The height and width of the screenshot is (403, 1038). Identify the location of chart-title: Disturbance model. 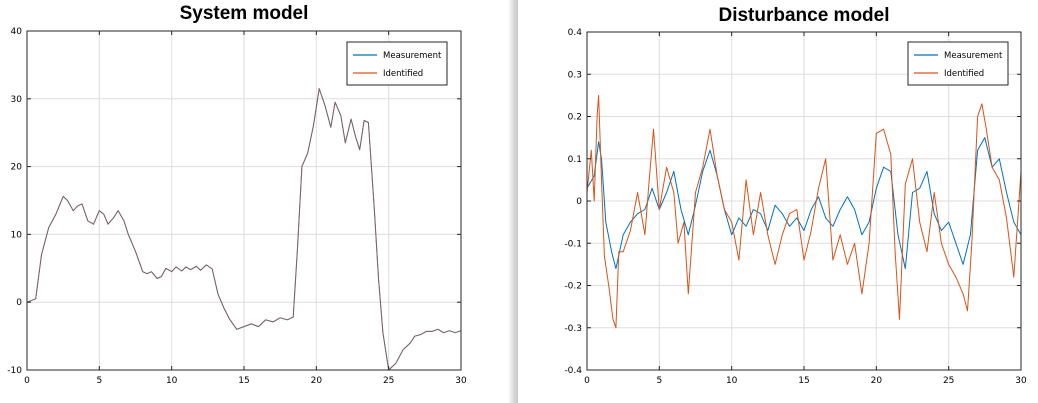
(803, 15).